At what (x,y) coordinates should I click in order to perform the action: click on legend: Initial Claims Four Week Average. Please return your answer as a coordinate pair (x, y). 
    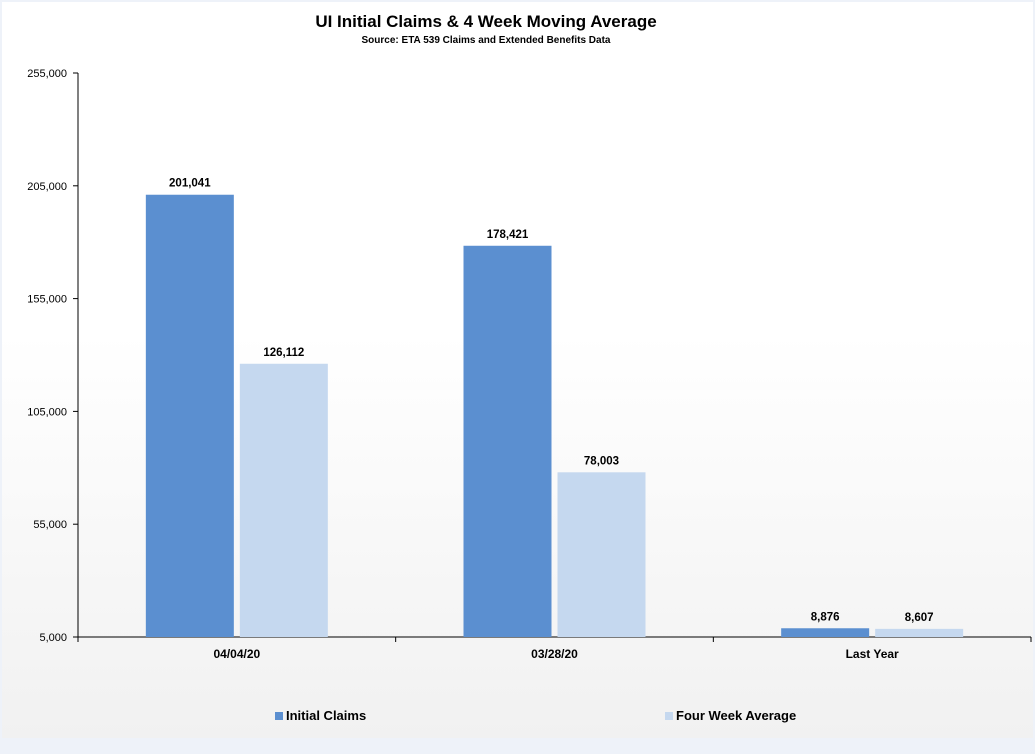
    Looking at the image, I should click on (535, 715).